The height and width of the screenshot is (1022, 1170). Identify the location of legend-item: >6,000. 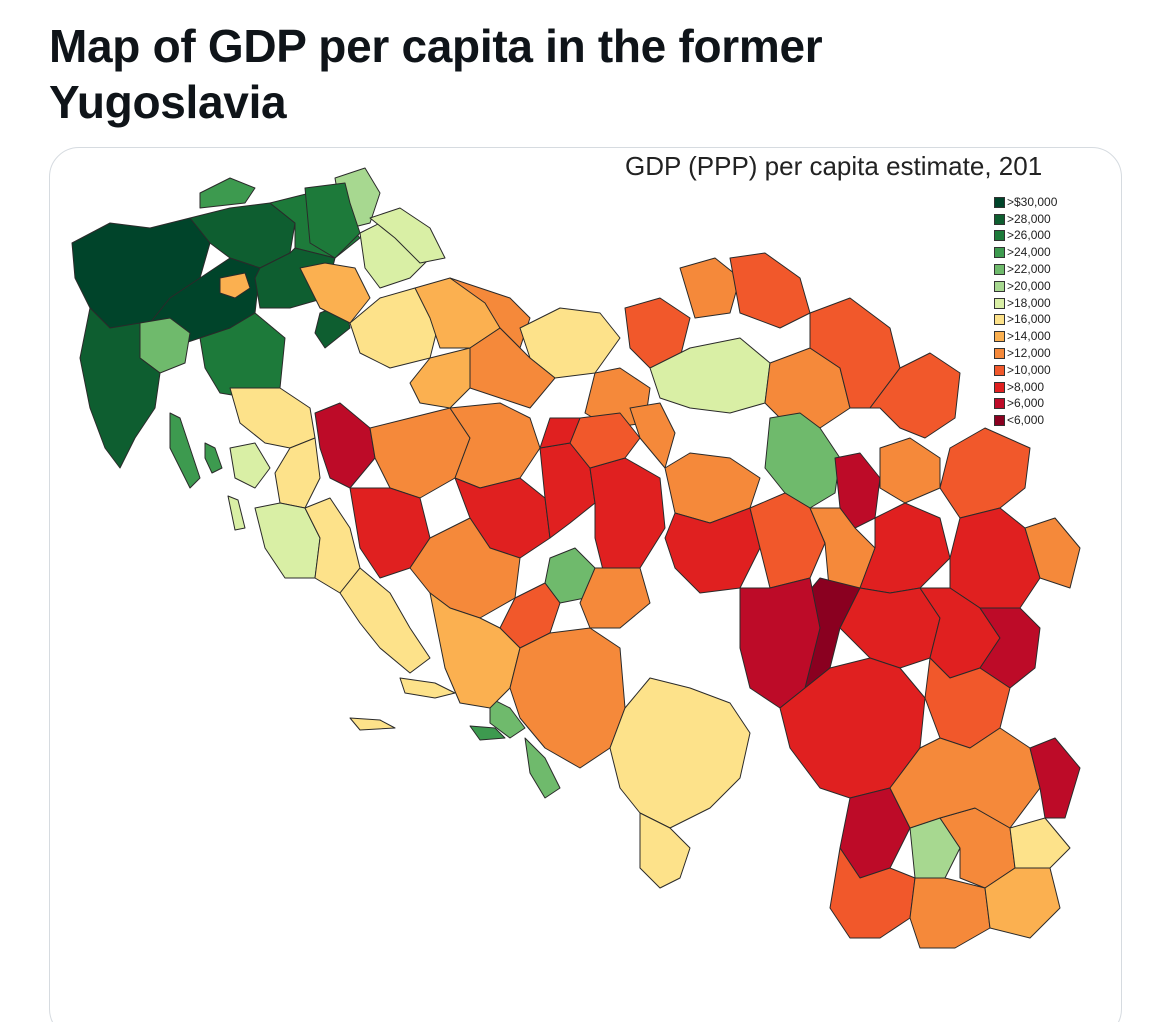
(1054, 404).